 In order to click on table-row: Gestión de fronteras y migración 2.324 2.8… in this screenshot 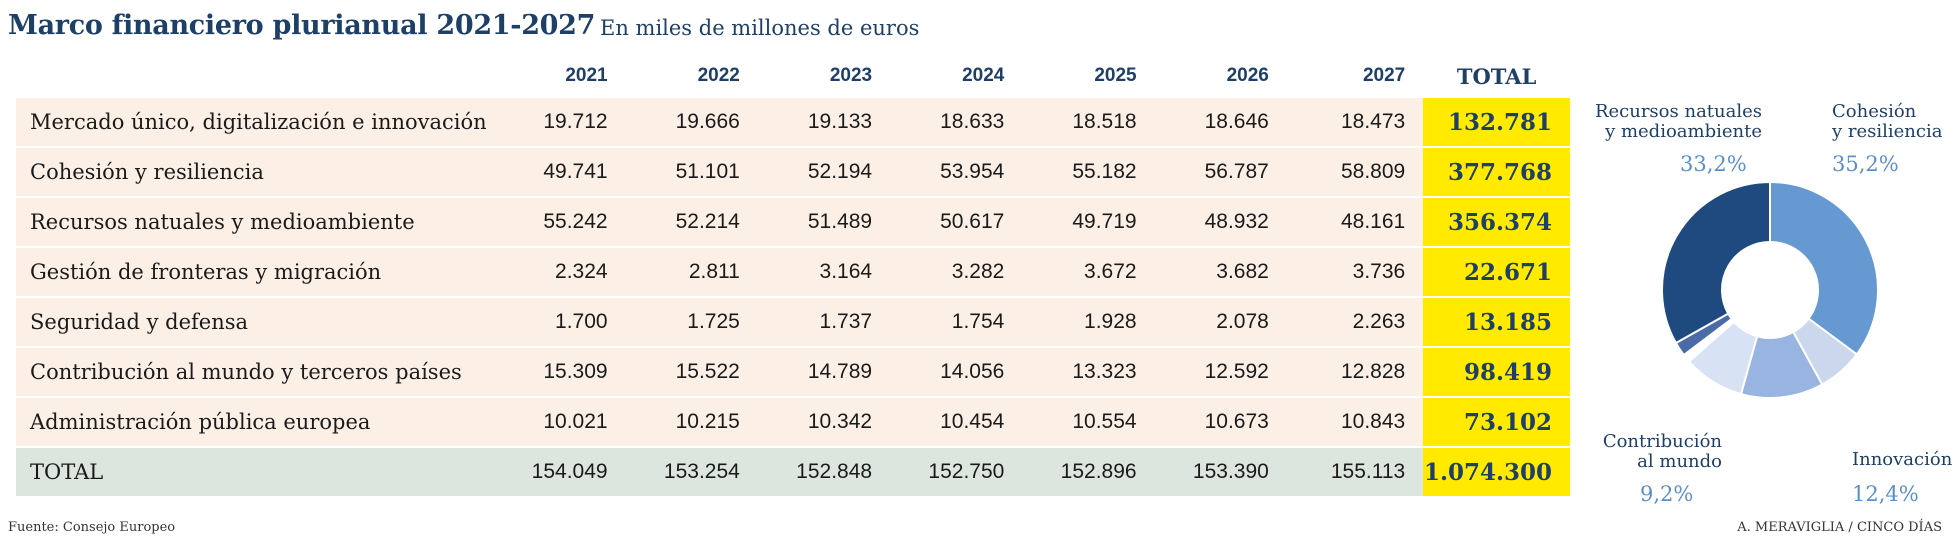, I will do `click(793, 272)`.